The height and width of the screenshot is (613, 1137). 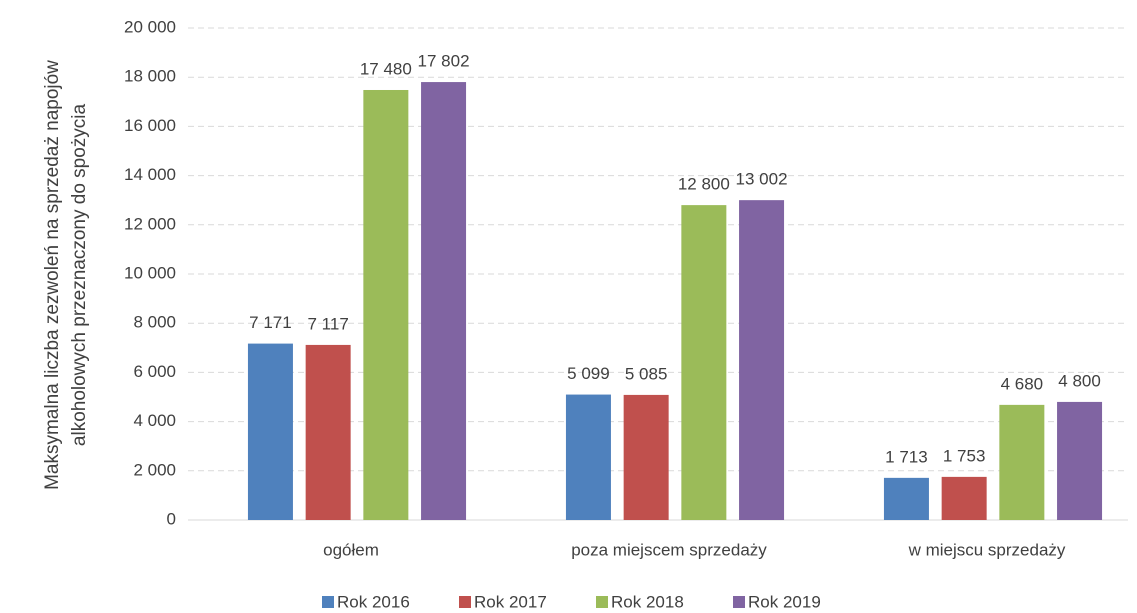 What do you see at coordinates (386, 68) in the screenshot?
I see `value-label: 17 480` at bounding box center [386, 68].